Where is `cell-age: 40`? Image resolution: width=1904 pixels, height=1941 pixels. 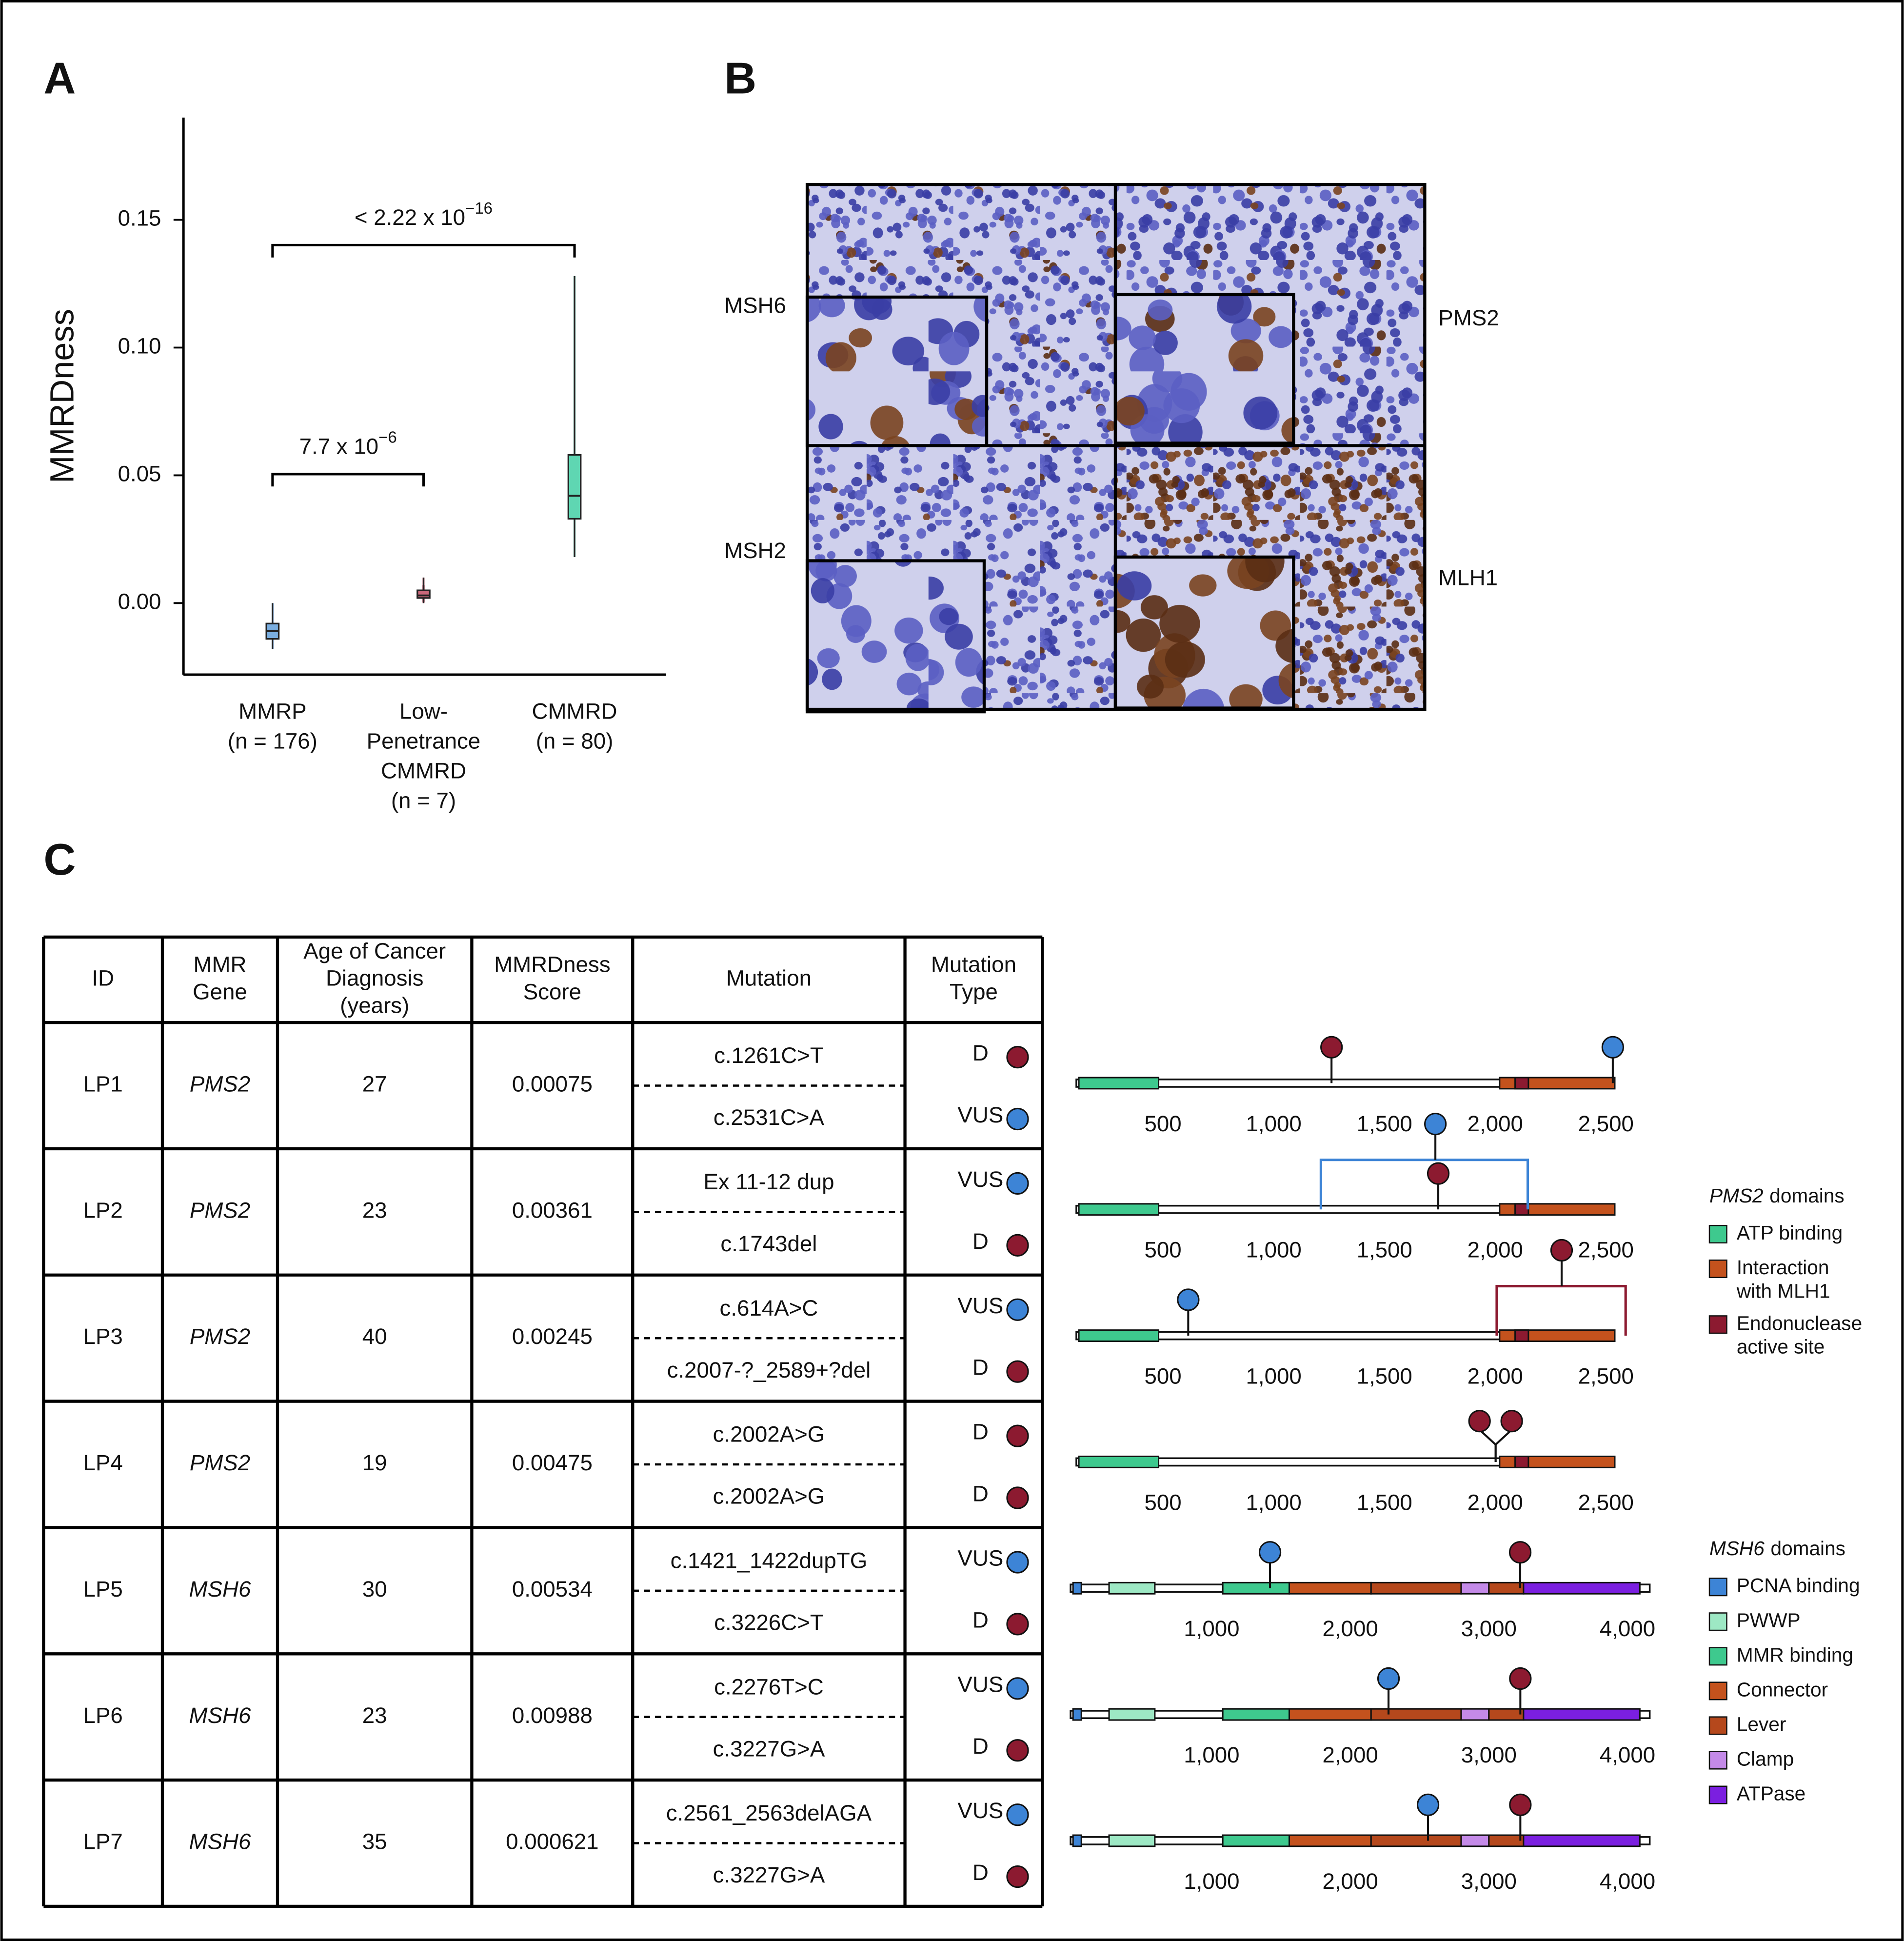
cell-age: 40 is located at coordinates (374, 1337).